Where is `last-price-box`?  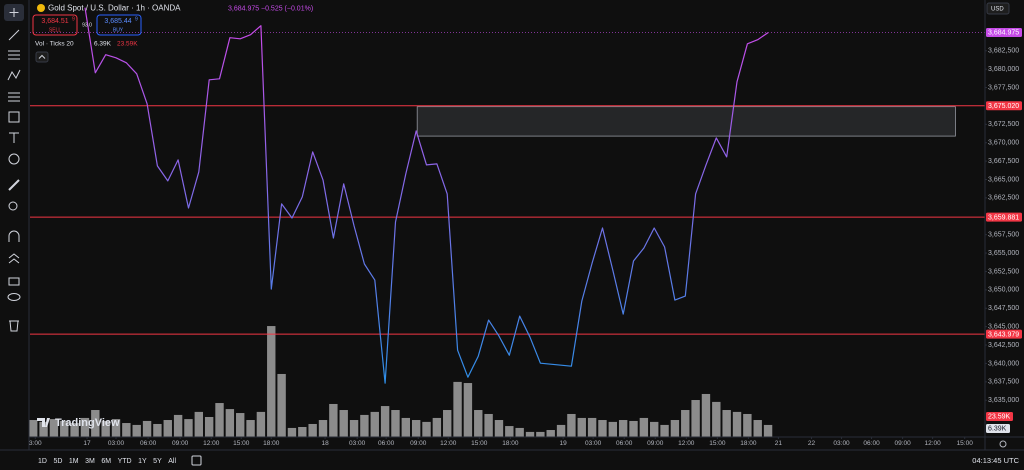 last-price-box is located at coordinates (1004, 33).